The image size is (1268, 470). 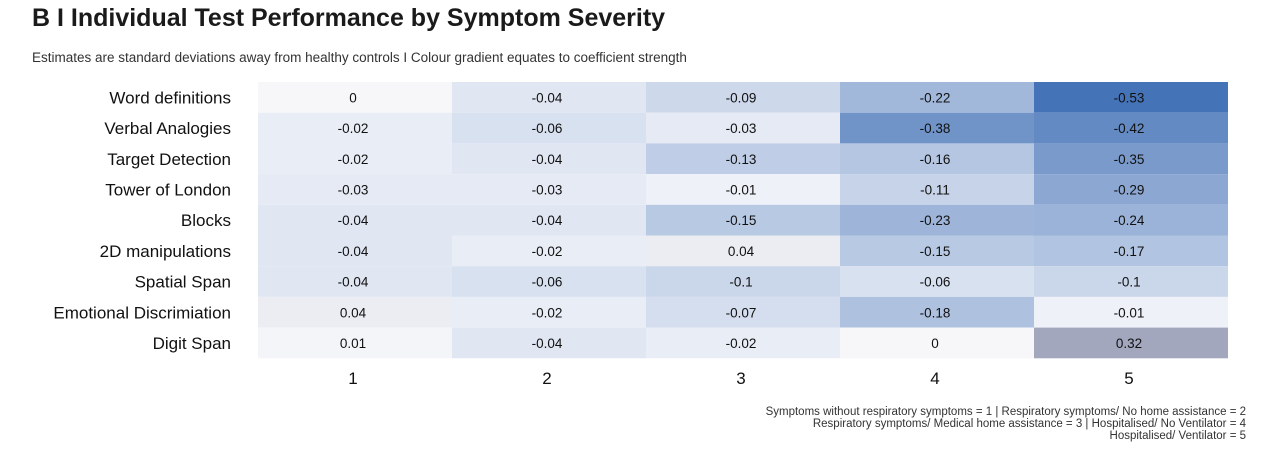 I want to click on column-label: 3, so click(x=740, y=378).